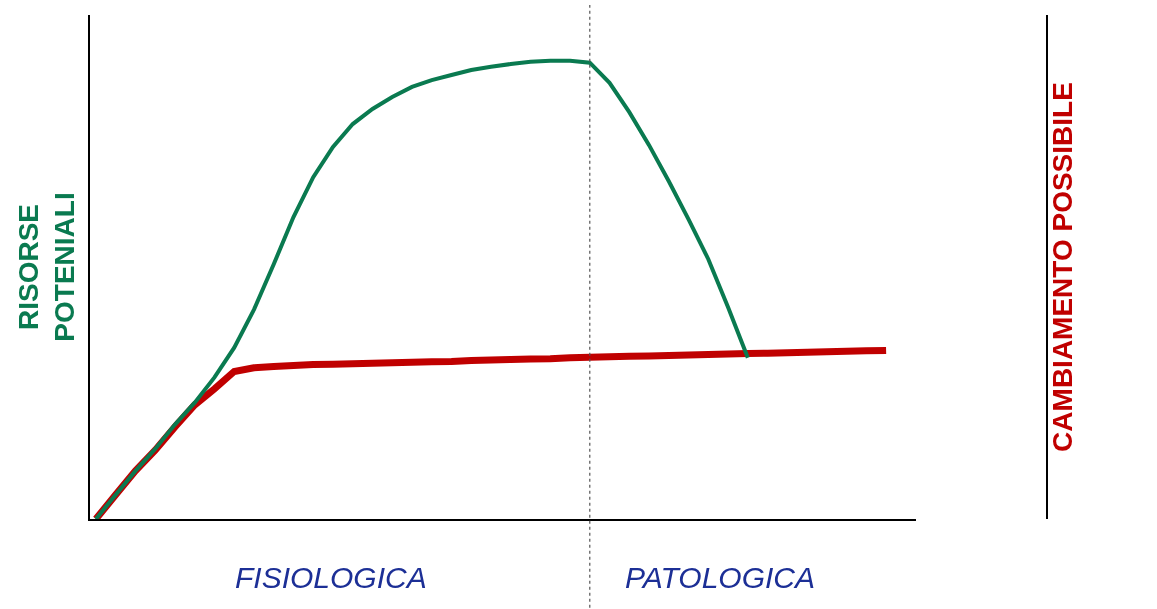  I want to click on y2-axis-title: CAMBIAMENTO POSSIBILE, so click(1063, 267).